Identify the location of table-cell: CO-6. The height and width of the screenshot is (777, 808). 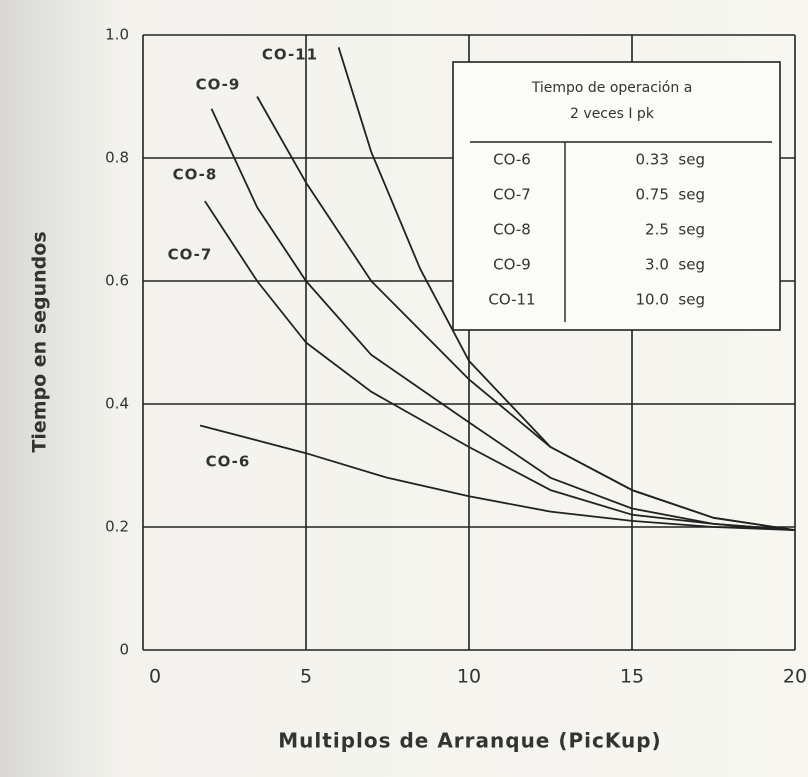
(512, 160).